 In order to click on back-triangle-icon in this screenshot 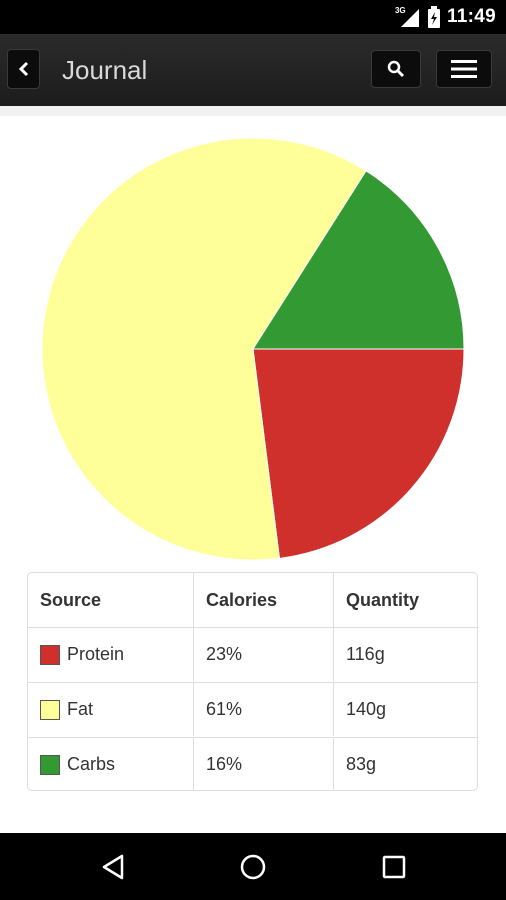, I will do `click(113, 867)`.